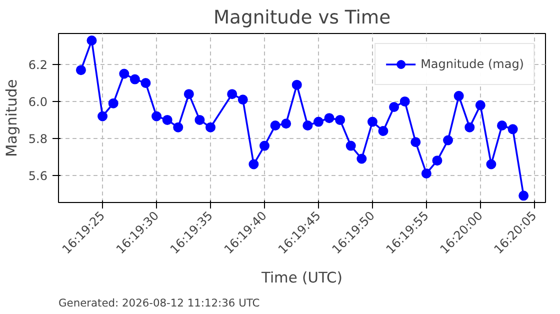 The image size is (560, 314). I want to click on y-tick-label: 5.6, so click(38, 175).